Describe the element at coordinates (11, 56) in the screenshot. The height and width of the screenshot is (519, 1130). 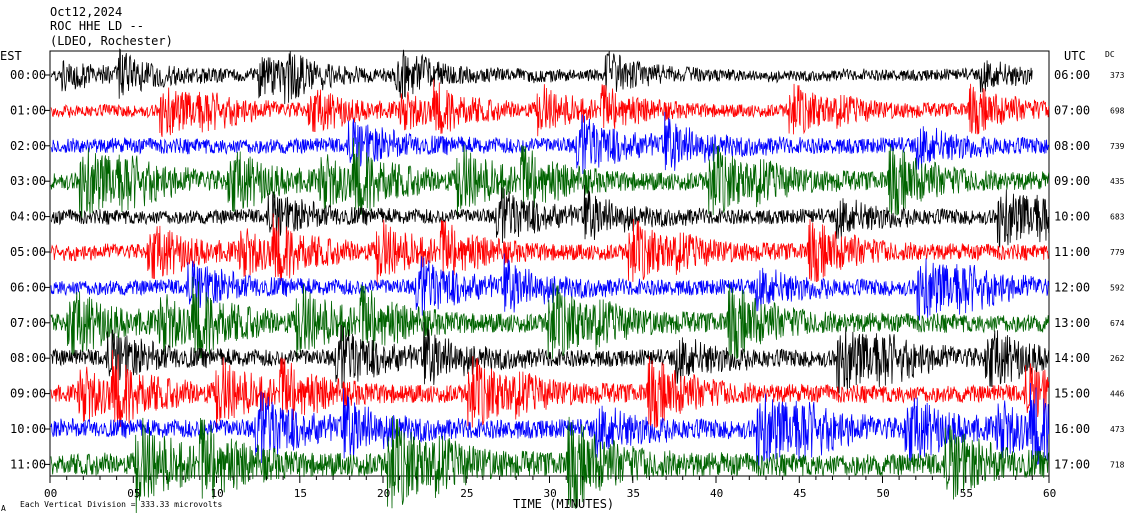
I see `left-axis-title: EST` at that location.